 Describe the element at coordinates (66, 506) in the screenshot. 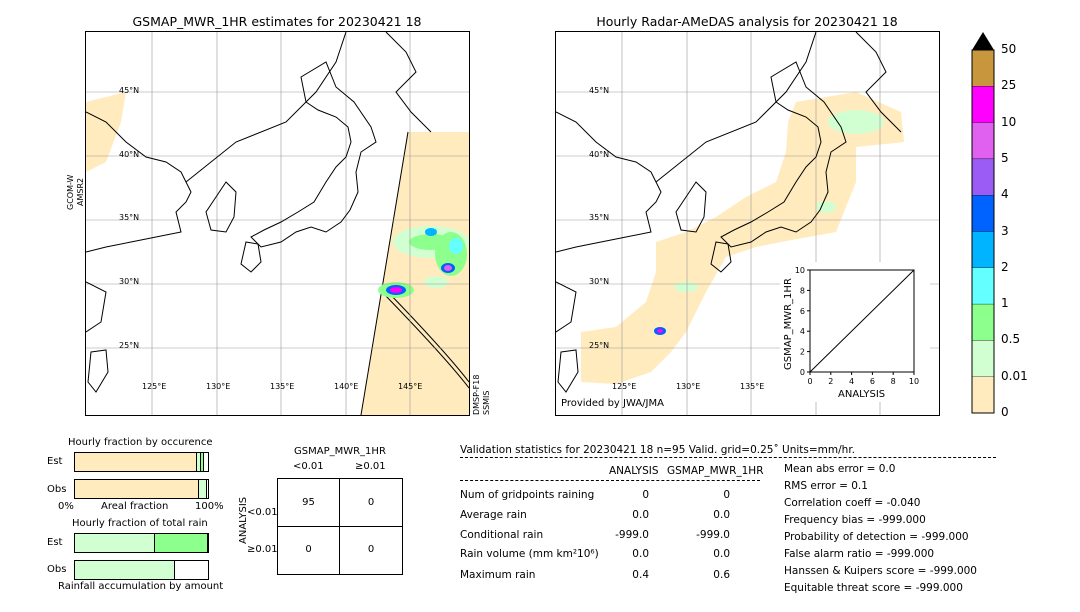

I see `occurence-xlabel-left: 0%` at that location.